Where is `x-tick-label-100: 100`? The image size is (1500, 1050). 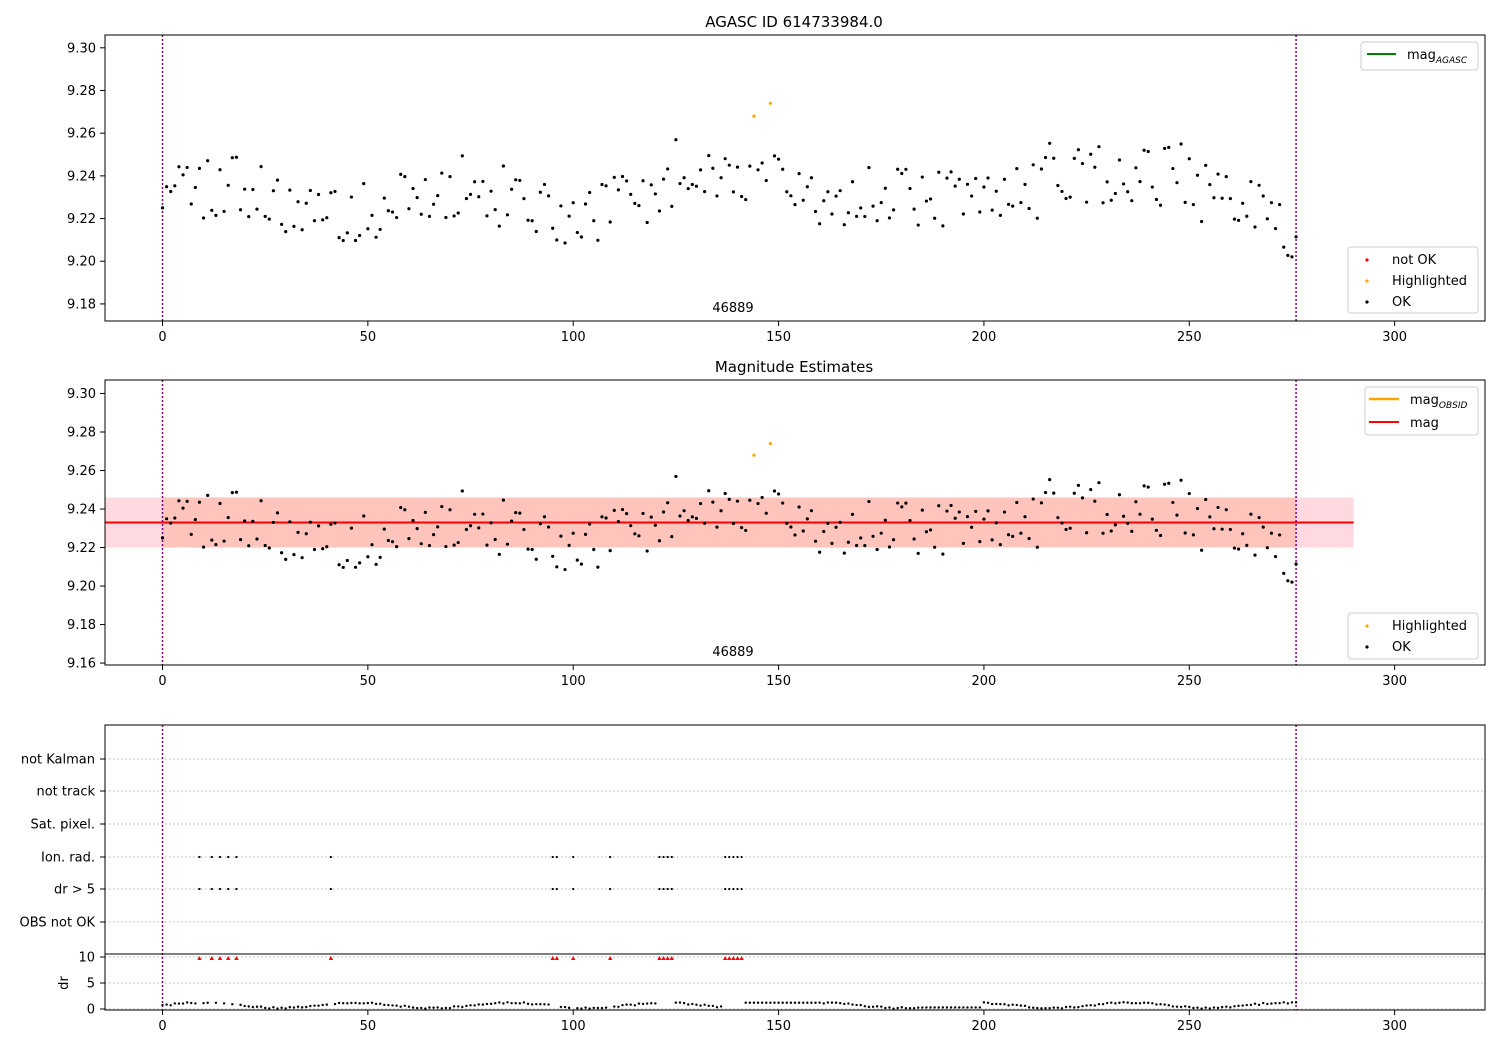 x-tick-label-100: 100 is located at coordinates (573, 1026).